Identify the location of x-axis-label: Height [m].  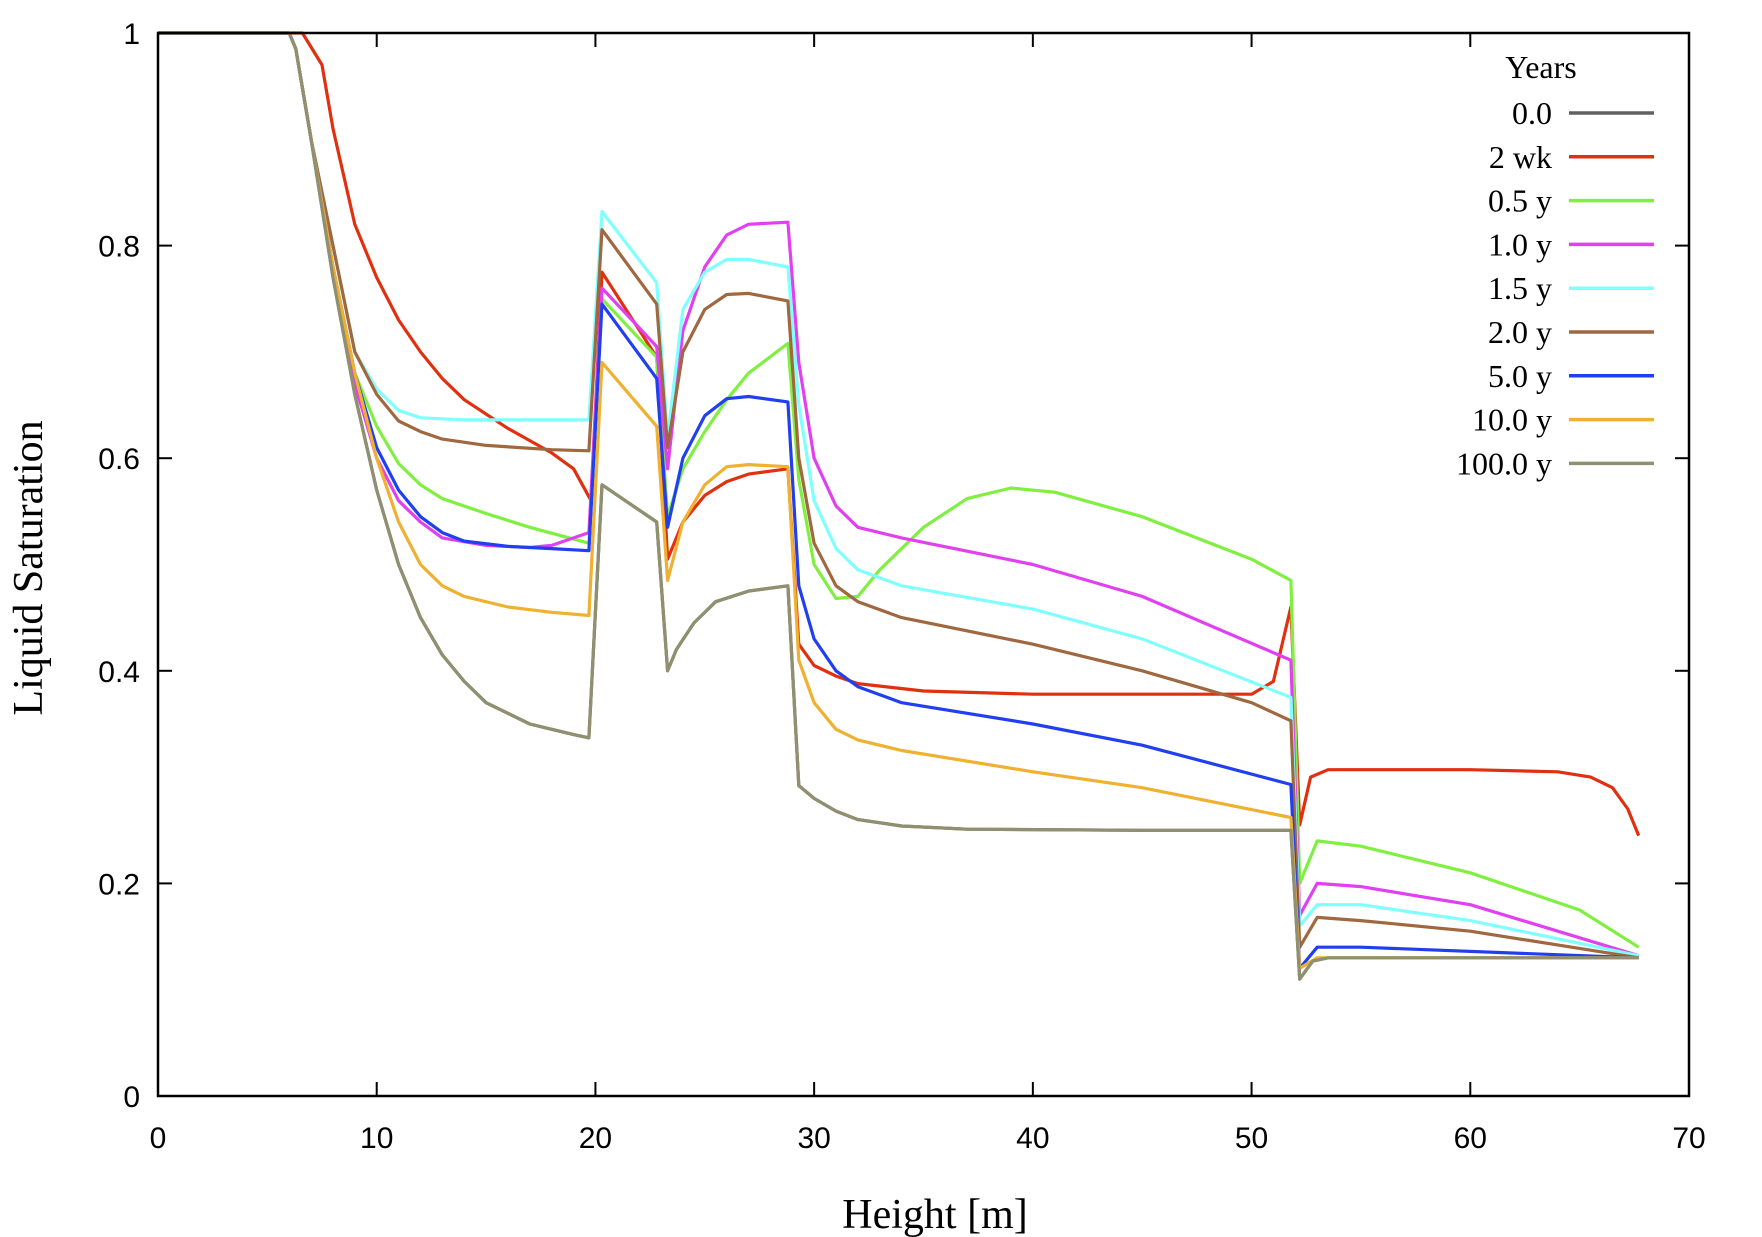
(934, 1214).